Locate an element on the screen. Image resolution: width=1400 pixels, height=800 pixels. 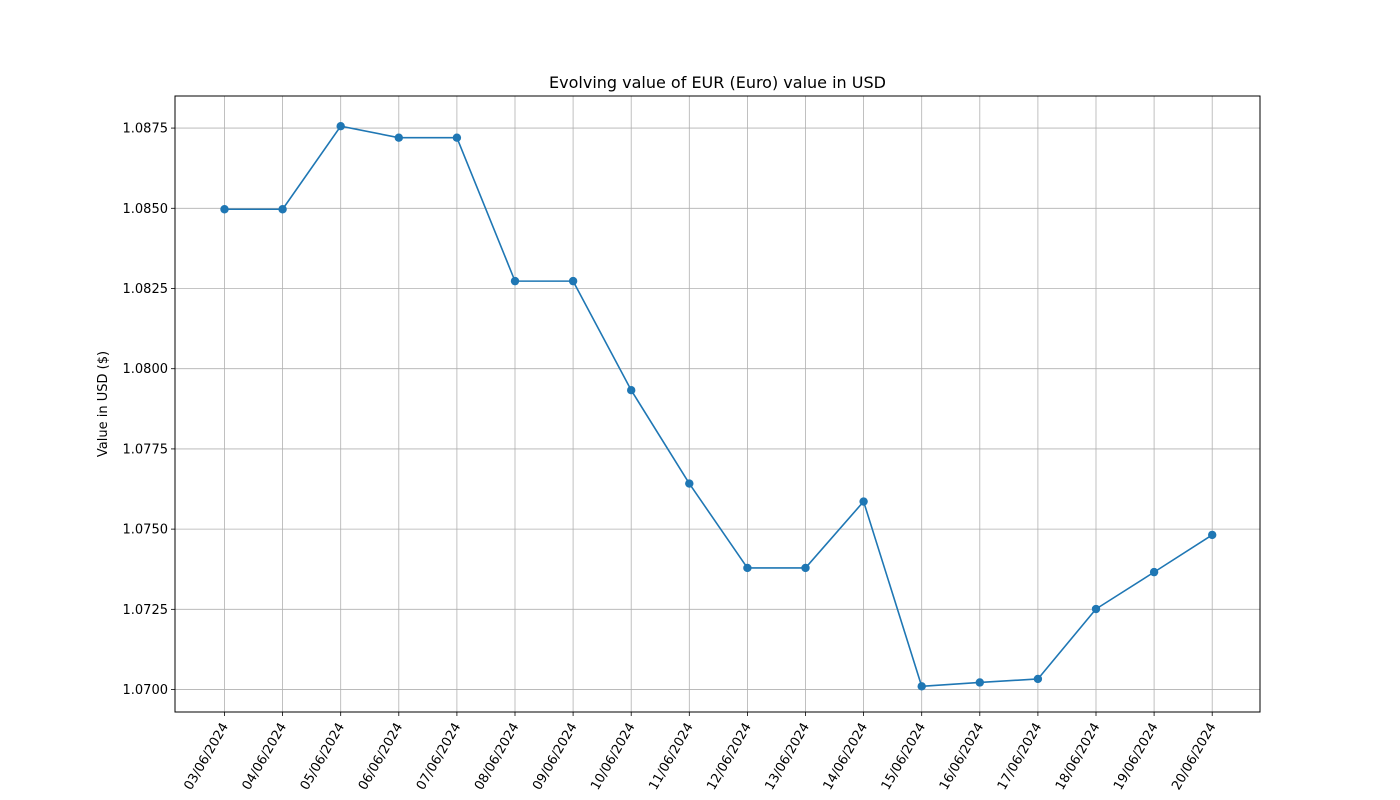
y-axis-label: Value in USD ($) is located at coordinates (103, 404).